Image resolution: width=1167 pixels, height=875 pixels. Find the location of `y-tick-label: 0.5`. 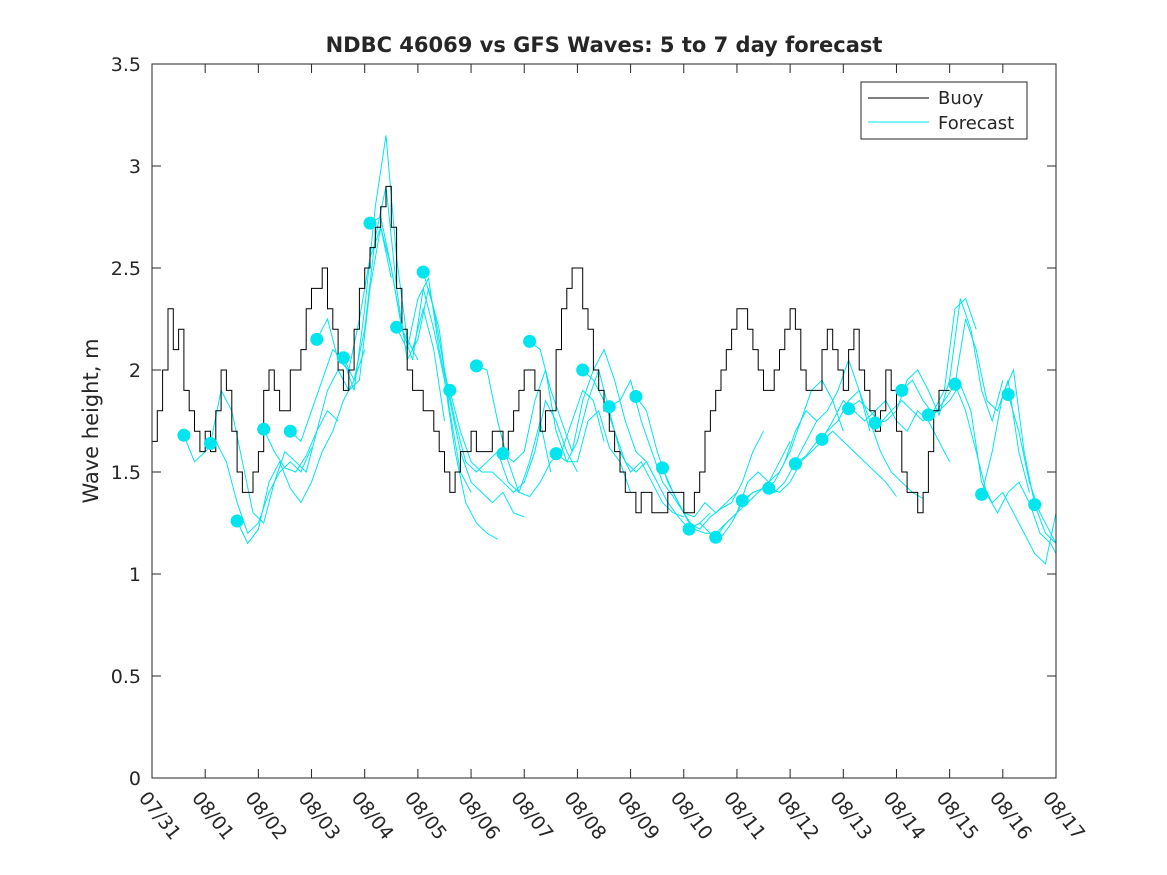

y-tick-label: 0.5 is located at coordinates (126, 677).